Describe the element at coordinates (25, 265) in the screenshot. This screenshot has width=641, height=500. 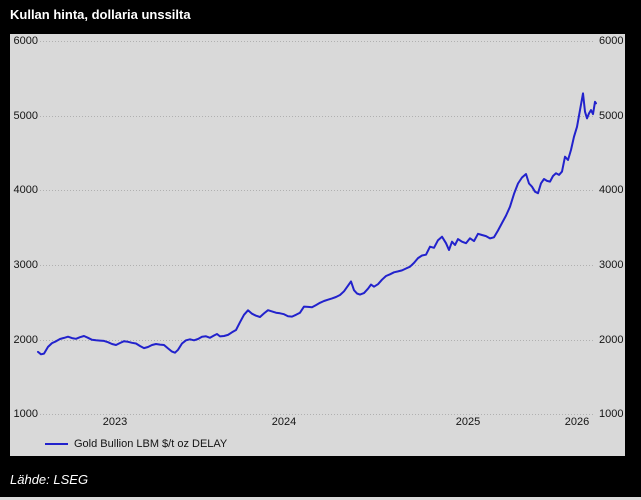
I see `y-axis-label-left: 3000` at that location.